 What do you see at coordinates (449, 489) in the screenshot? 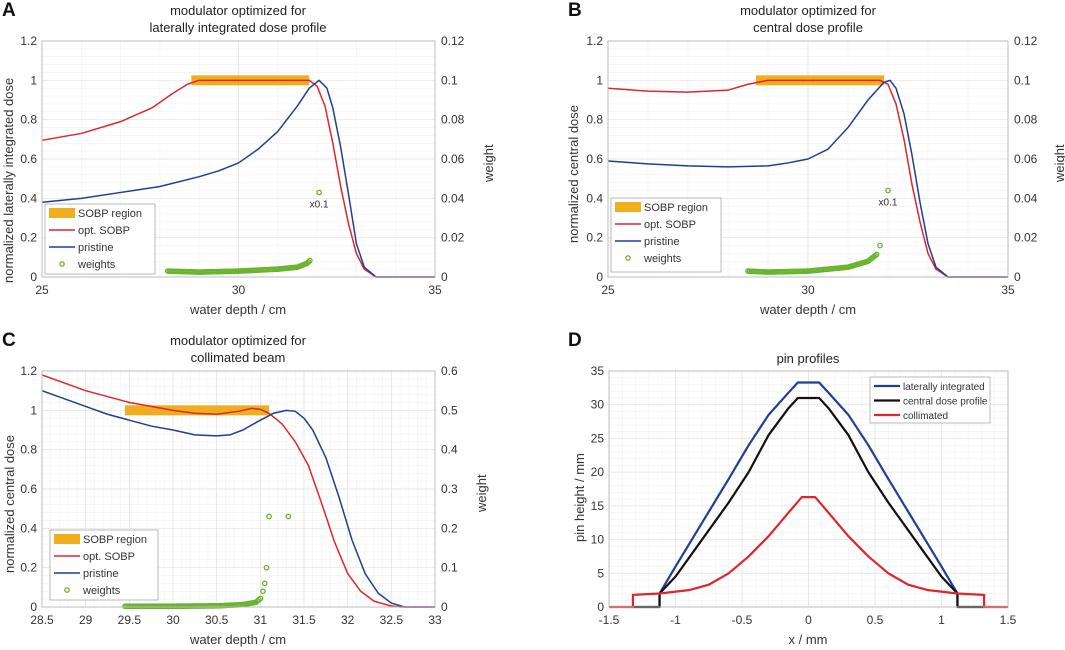
I see `y-right-tick-label: 0.3` at bounding box center [449, 489].